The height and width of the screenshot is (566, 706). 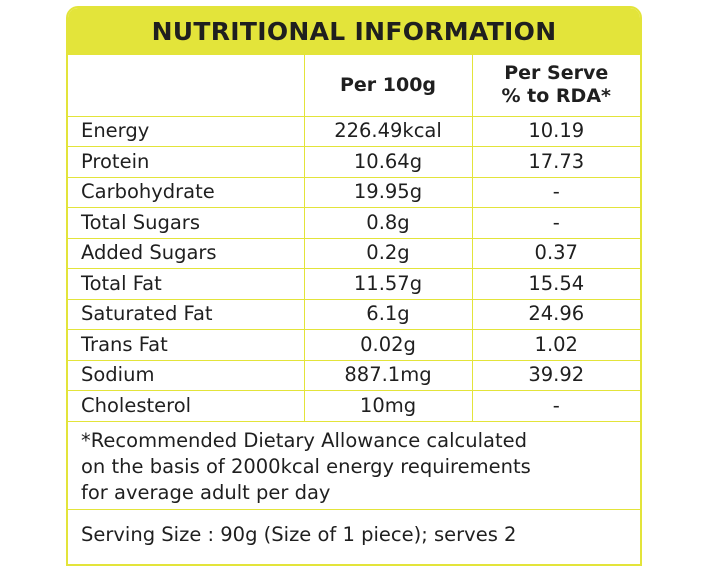 I want to click on table-row: Added Sugars 0.2g 0.37, so click(x=354, y=253).